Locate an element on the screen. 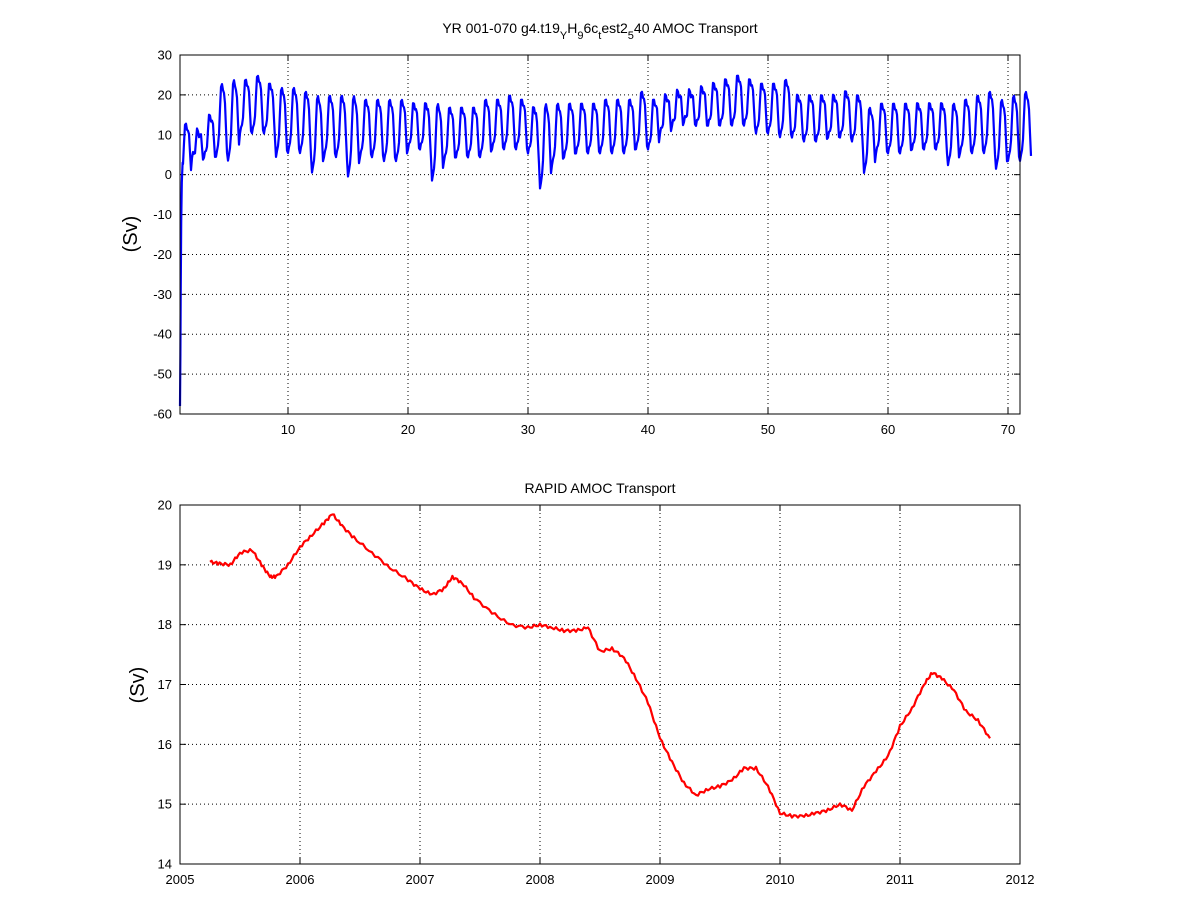 This screenshot has width=1200, height=900. y-tick-label: 10 is located at coordinates (165, 134).